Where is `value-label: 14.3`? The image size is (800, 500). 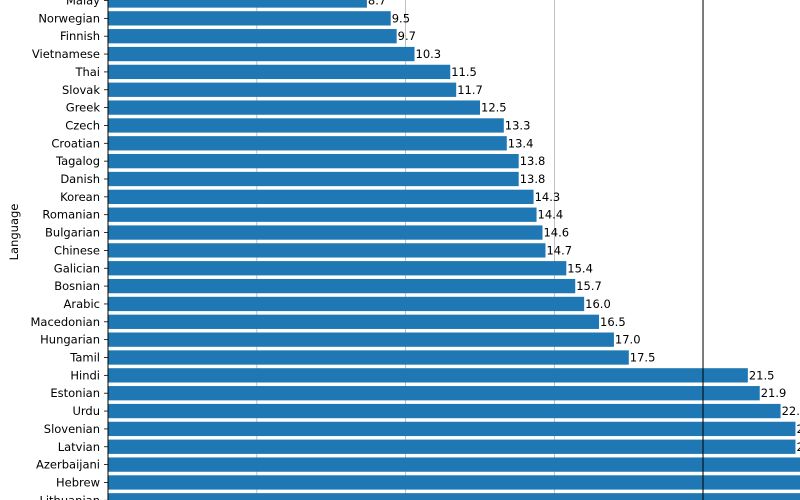 value-label: 14.3 is located at coordinates (548, 197).